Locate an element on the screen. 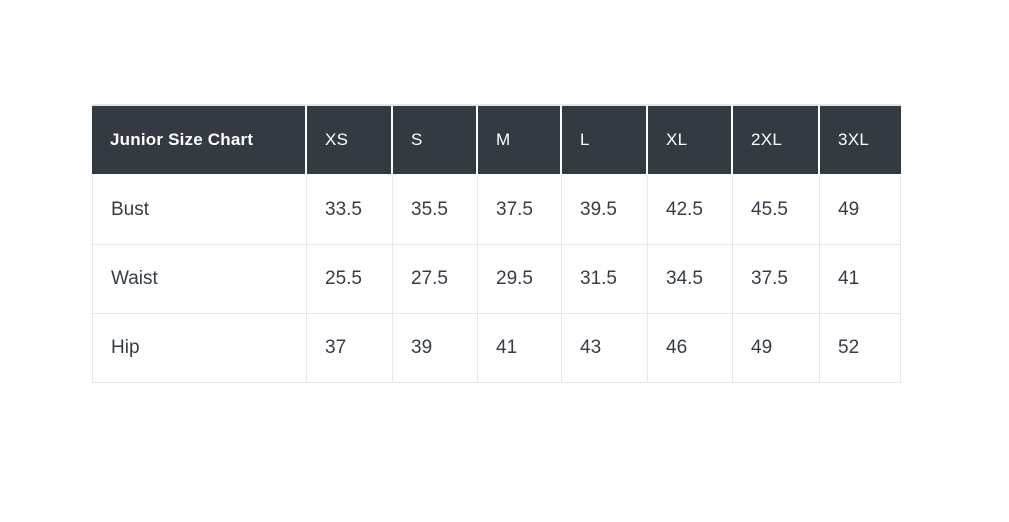 The width and height of the screenshot is (1009, 522). table-title: Junior Size Chart is located at coordinates (199, 140).